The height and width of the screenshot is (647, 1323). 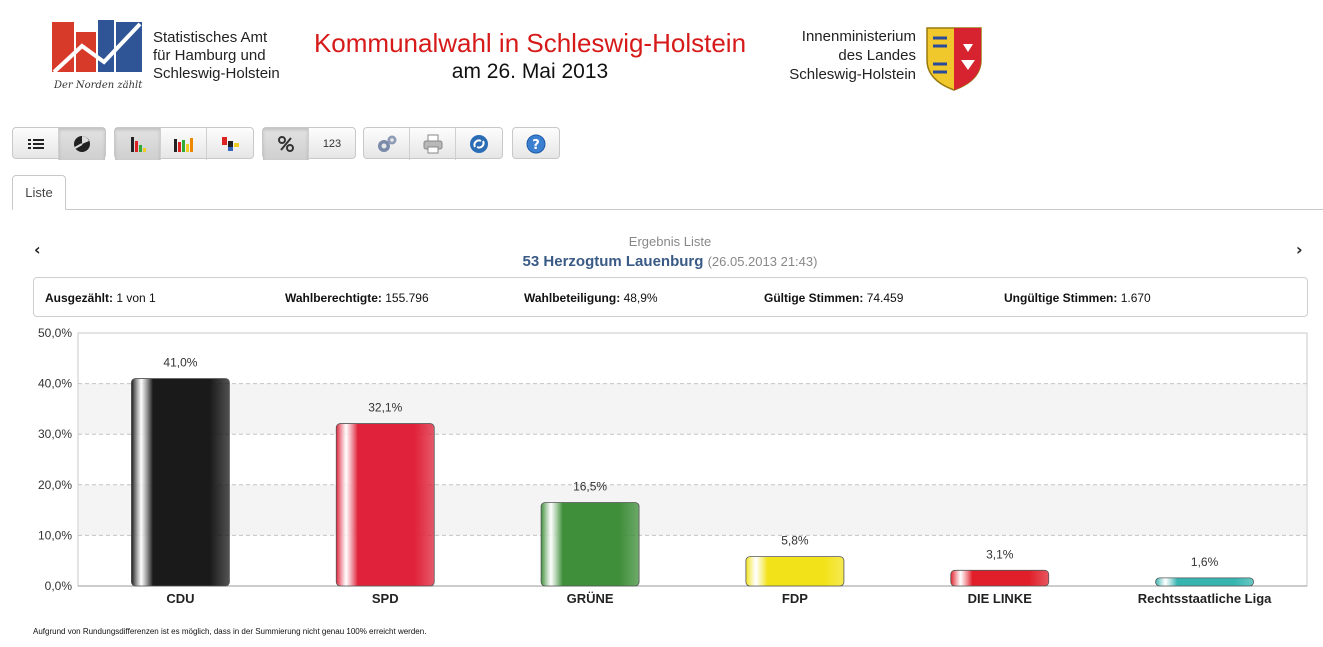 What do you see at coordinates (1299, 249) in the screenshot?
I see `next-region-icon: ›` at bounding box center [1299, 249].